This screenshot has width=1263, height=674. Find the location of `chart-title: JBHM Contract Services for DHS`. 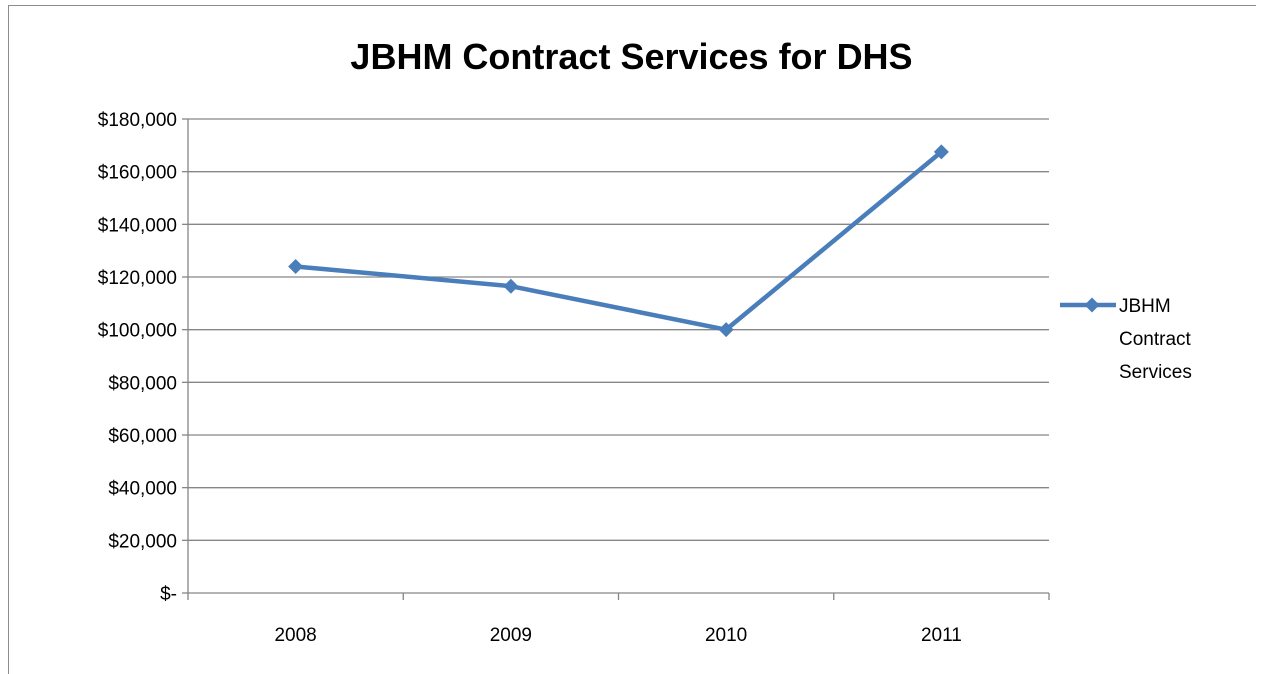

chart-title: JBHM Contract Services for DHS is located at coordinates (631, 56).